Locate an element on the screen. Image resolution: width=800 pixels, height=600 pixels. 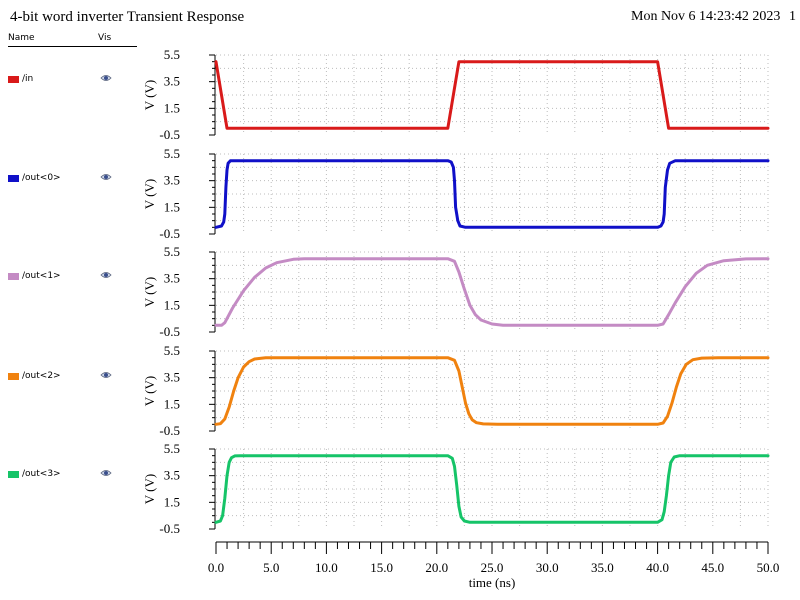
legend-signal-name: /out<3> is located at coordinates (41, 474).